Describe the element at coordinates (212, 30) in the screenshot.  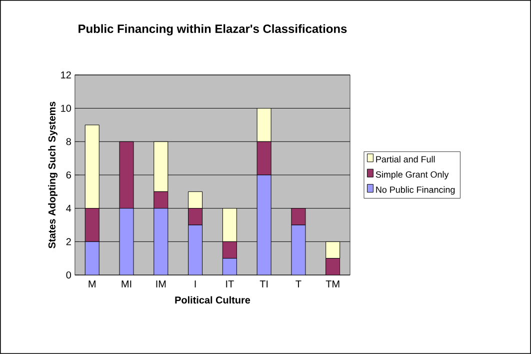
I see `chart-title: Public Financing within Elazar's Classifications` at that location.